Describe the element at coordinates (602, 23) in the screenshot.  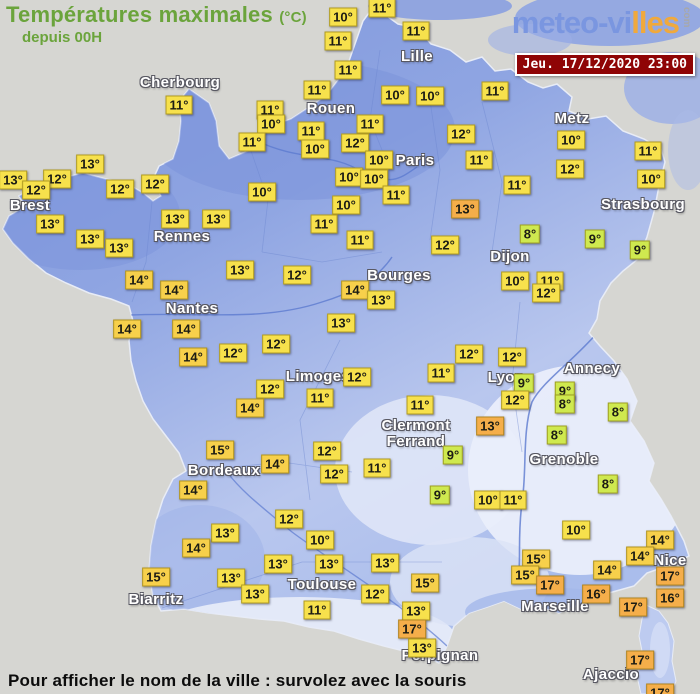
I see `meteo-villes-logo: meteo-villes com` at that location.